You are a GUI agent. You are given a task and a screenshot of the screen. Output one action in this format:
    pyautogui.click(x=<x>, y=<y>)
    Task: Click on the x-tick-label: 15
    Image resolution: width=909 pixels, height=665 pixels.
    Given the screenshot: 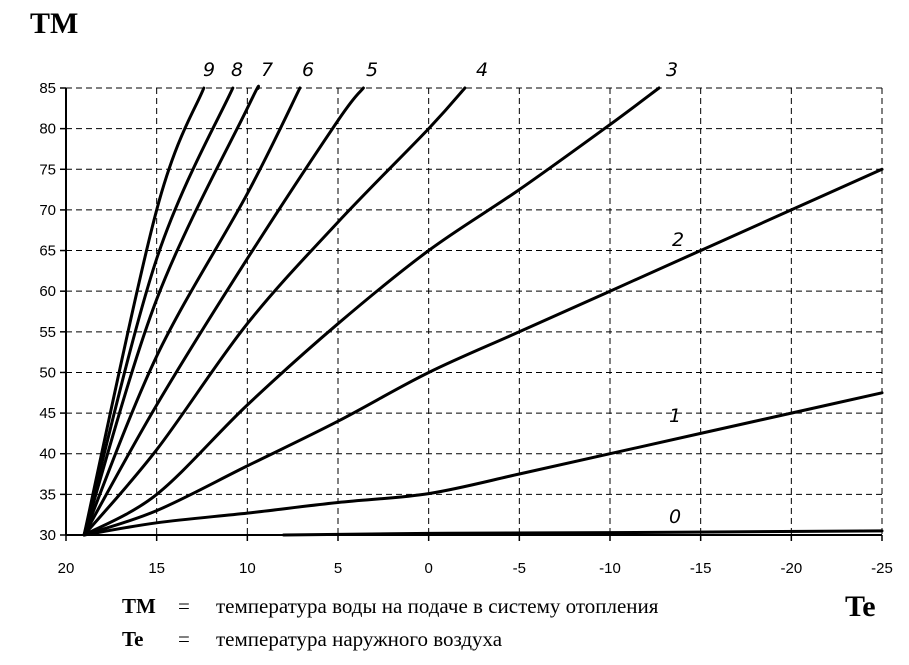 What is the action you would take?
    pyautogui.click(x=156, y=568)
    